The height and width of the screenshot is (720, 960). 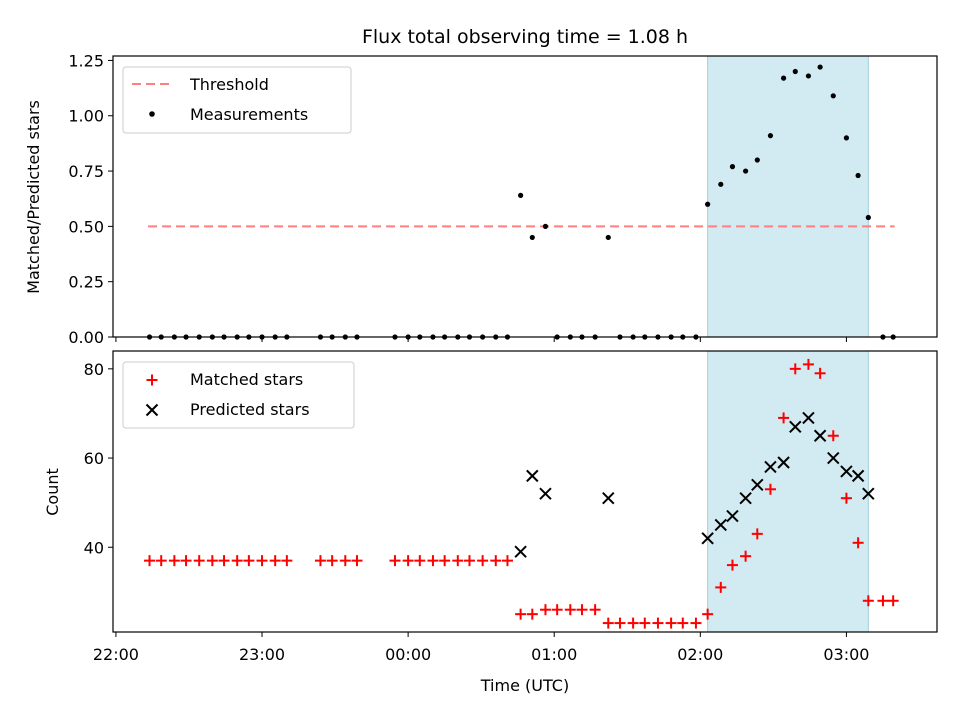 I want to click on legend-measurements-label: Measurements, so click(x=249, y=114).